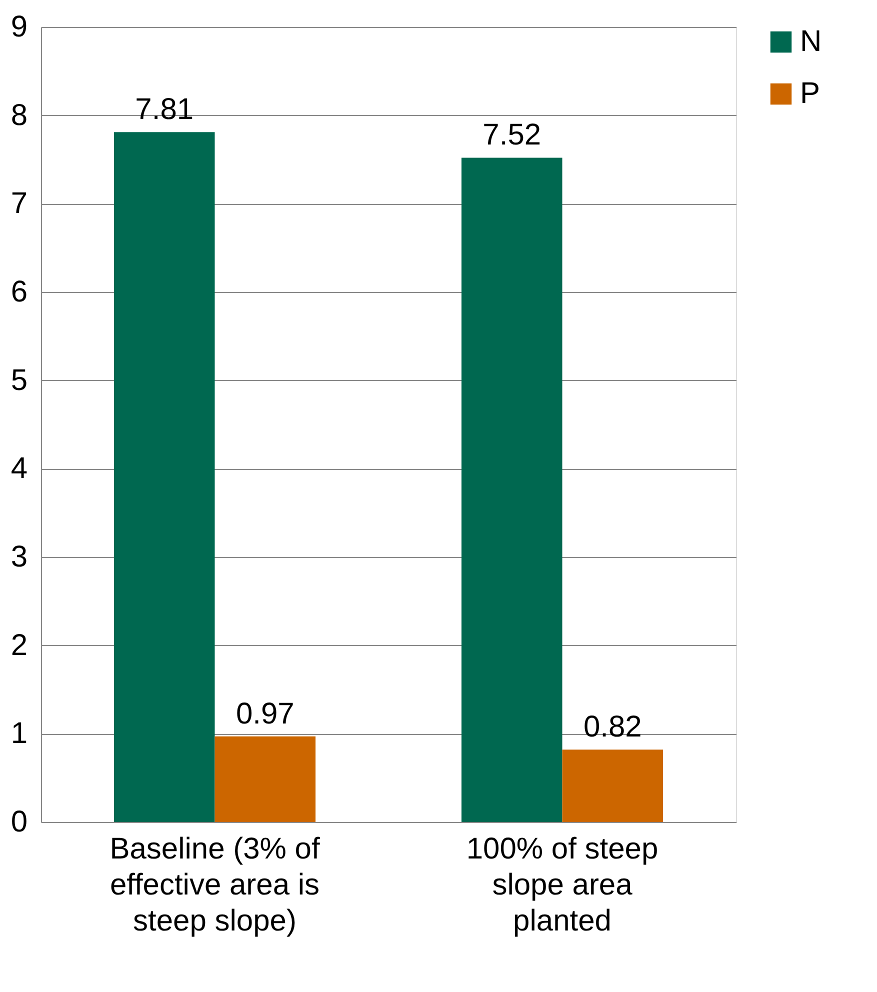 Image resolution: width=877 pixels, height=992 pixels. I want to click on y-tick-label: 0, so click(19, 822).